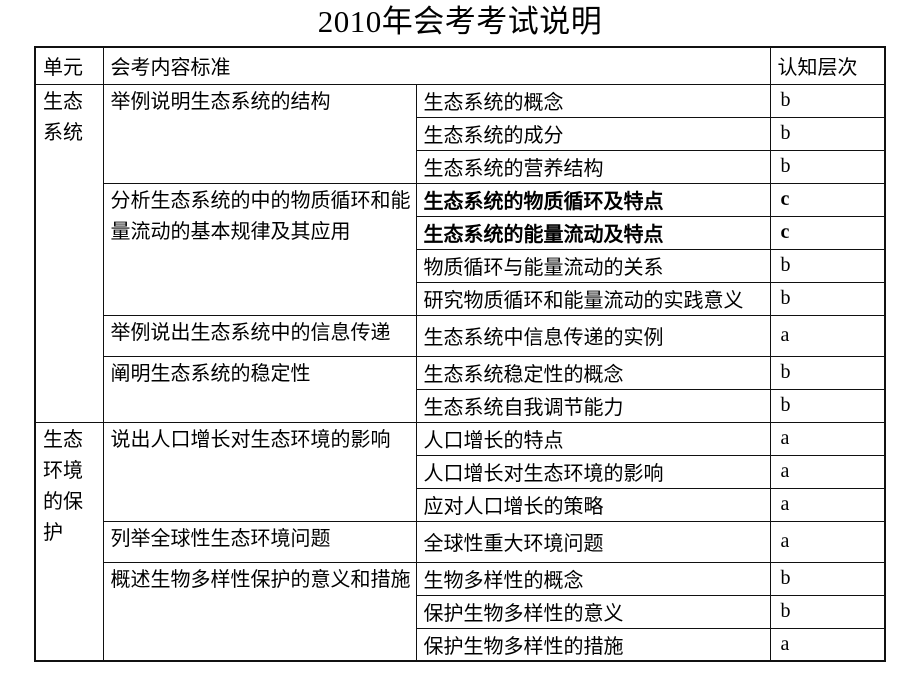  I want to click on table-row: 举例说出生态系统中的信息传递 生态系统中信息传递的实例 a, so click(460, 335).